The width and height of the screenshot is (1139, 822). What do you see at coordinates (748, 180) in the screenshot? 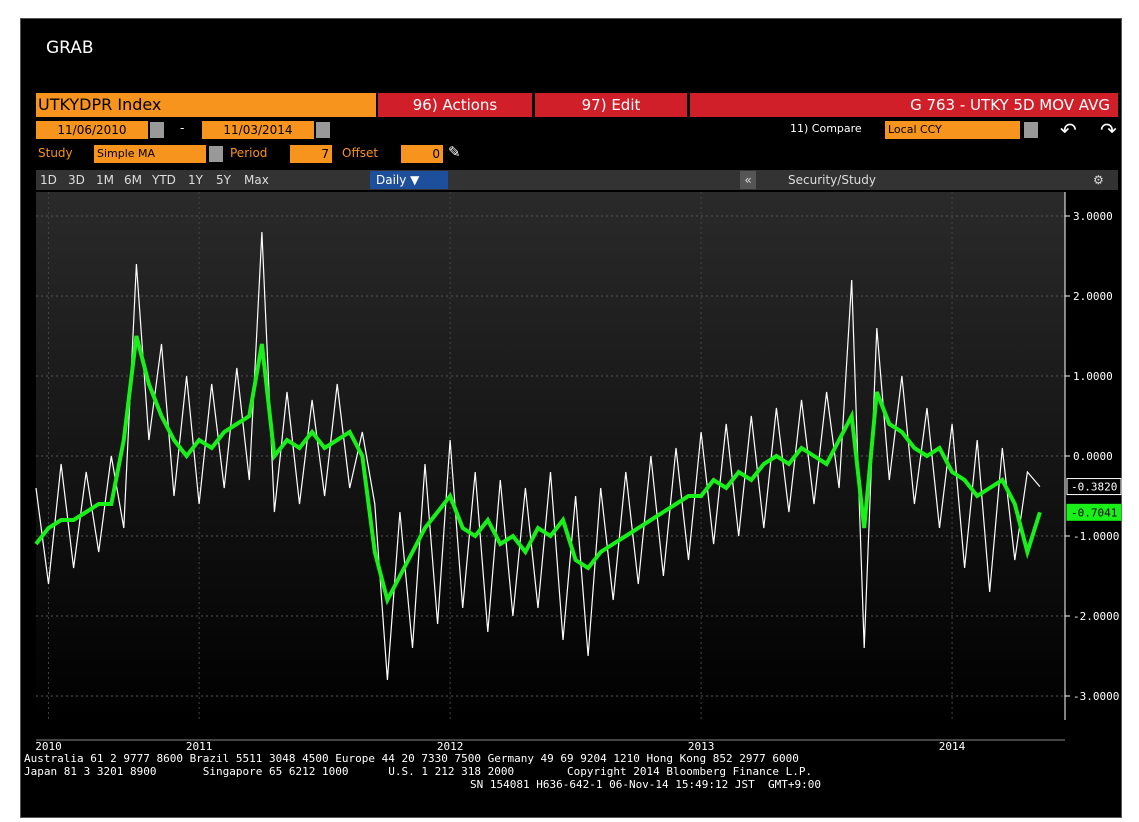
I see `collapse-button: «` at bounding box center [748, 180].